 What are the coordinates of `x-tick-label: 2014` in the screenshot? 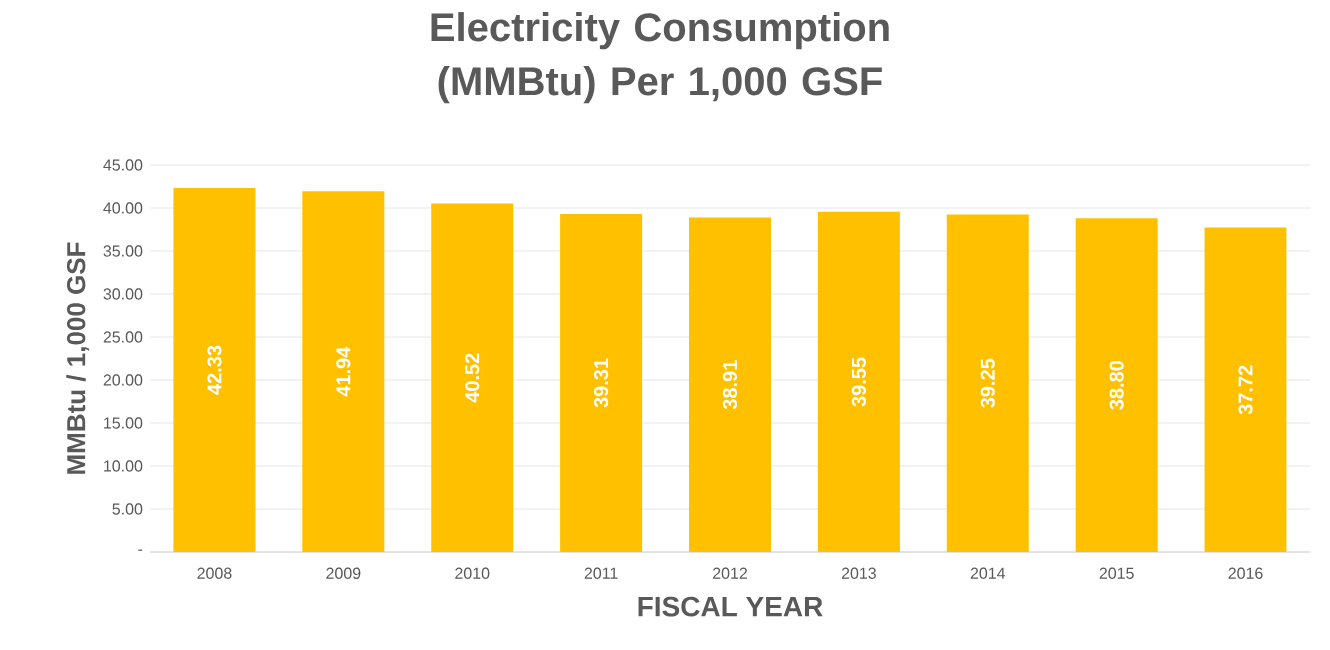 It's located at (988, 573).